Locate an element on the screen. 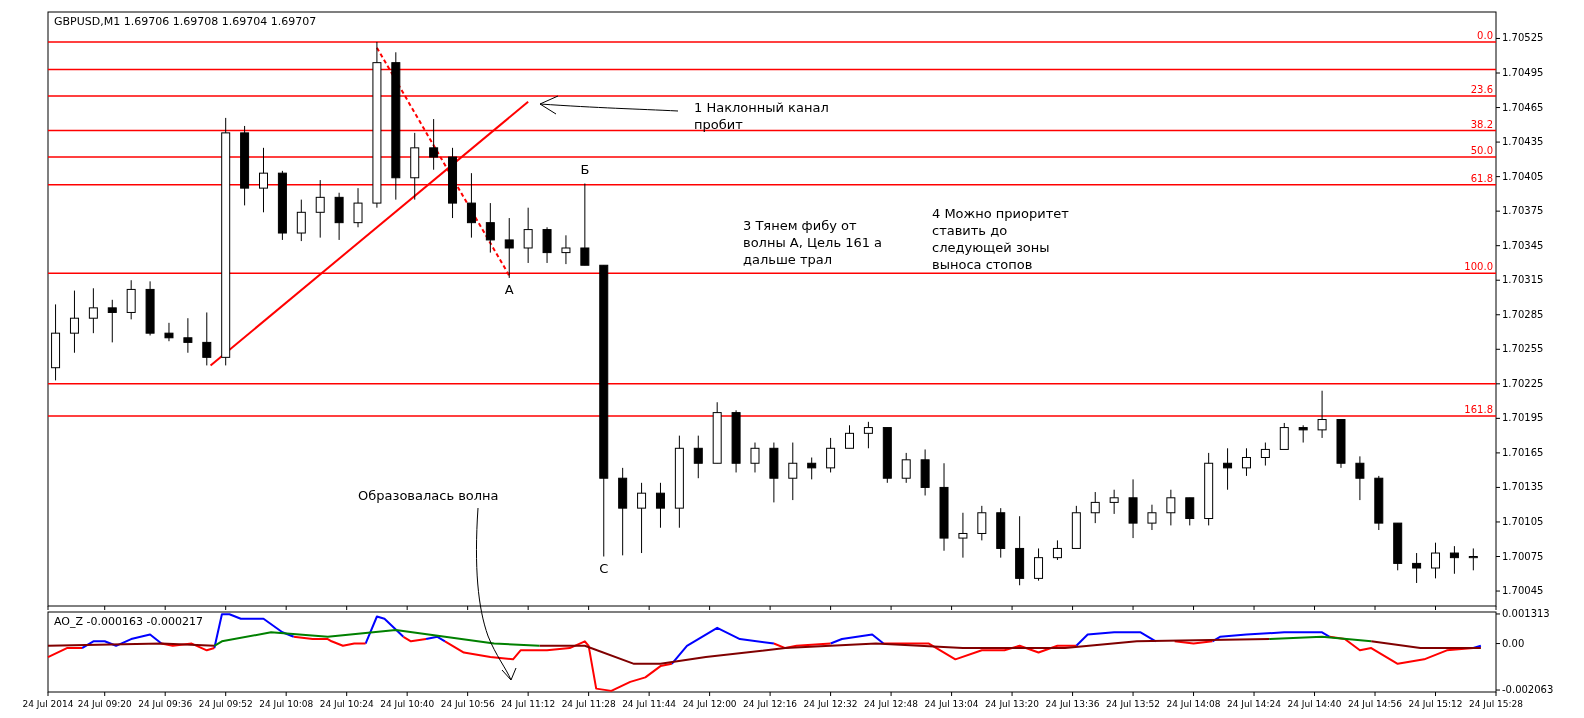  x-tick-label: 24 Jul 09:36 is located at coordinates (165, 704).